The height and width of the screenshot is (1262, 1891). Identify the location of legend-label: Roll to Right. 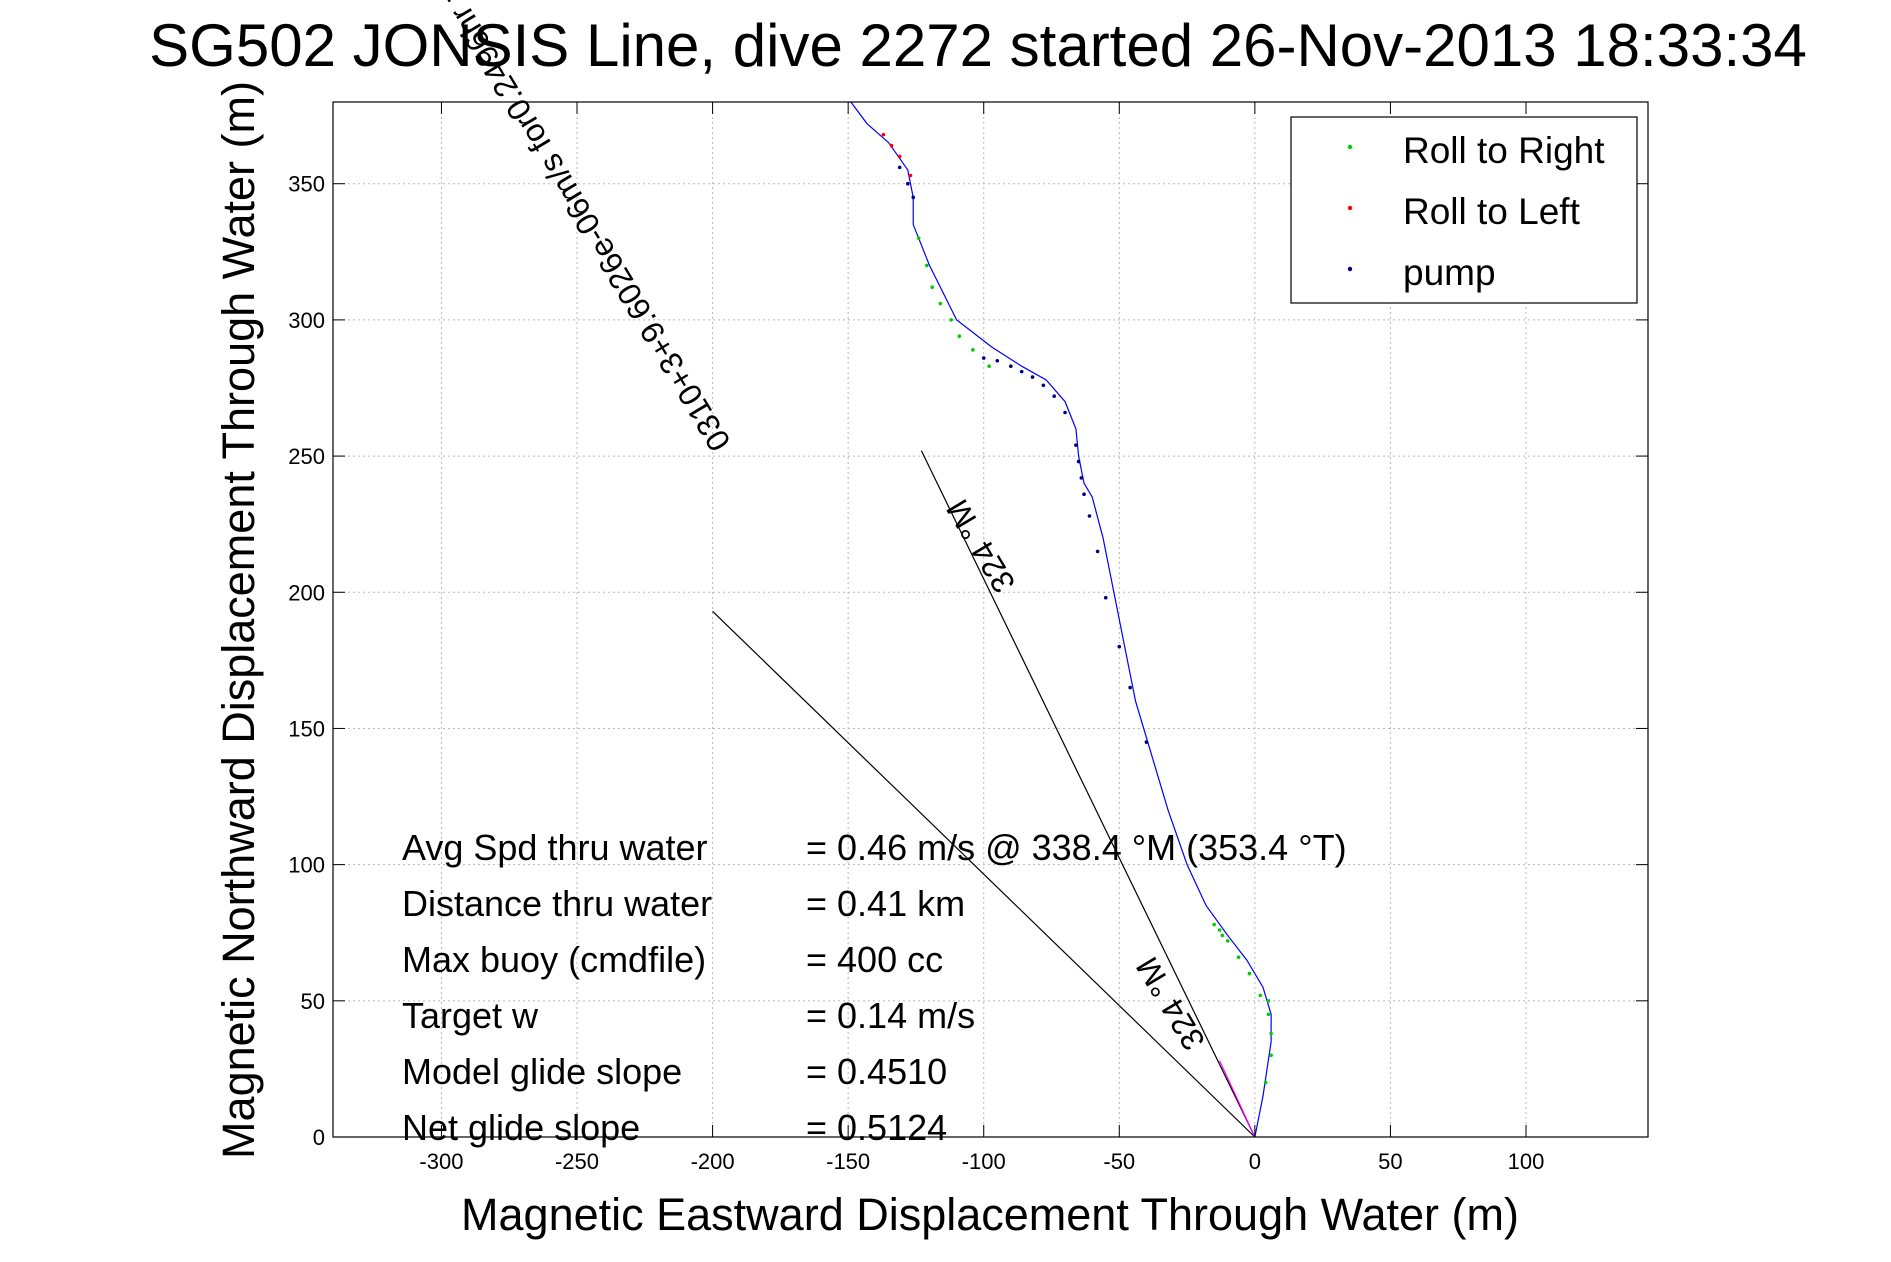
(1504, 150).